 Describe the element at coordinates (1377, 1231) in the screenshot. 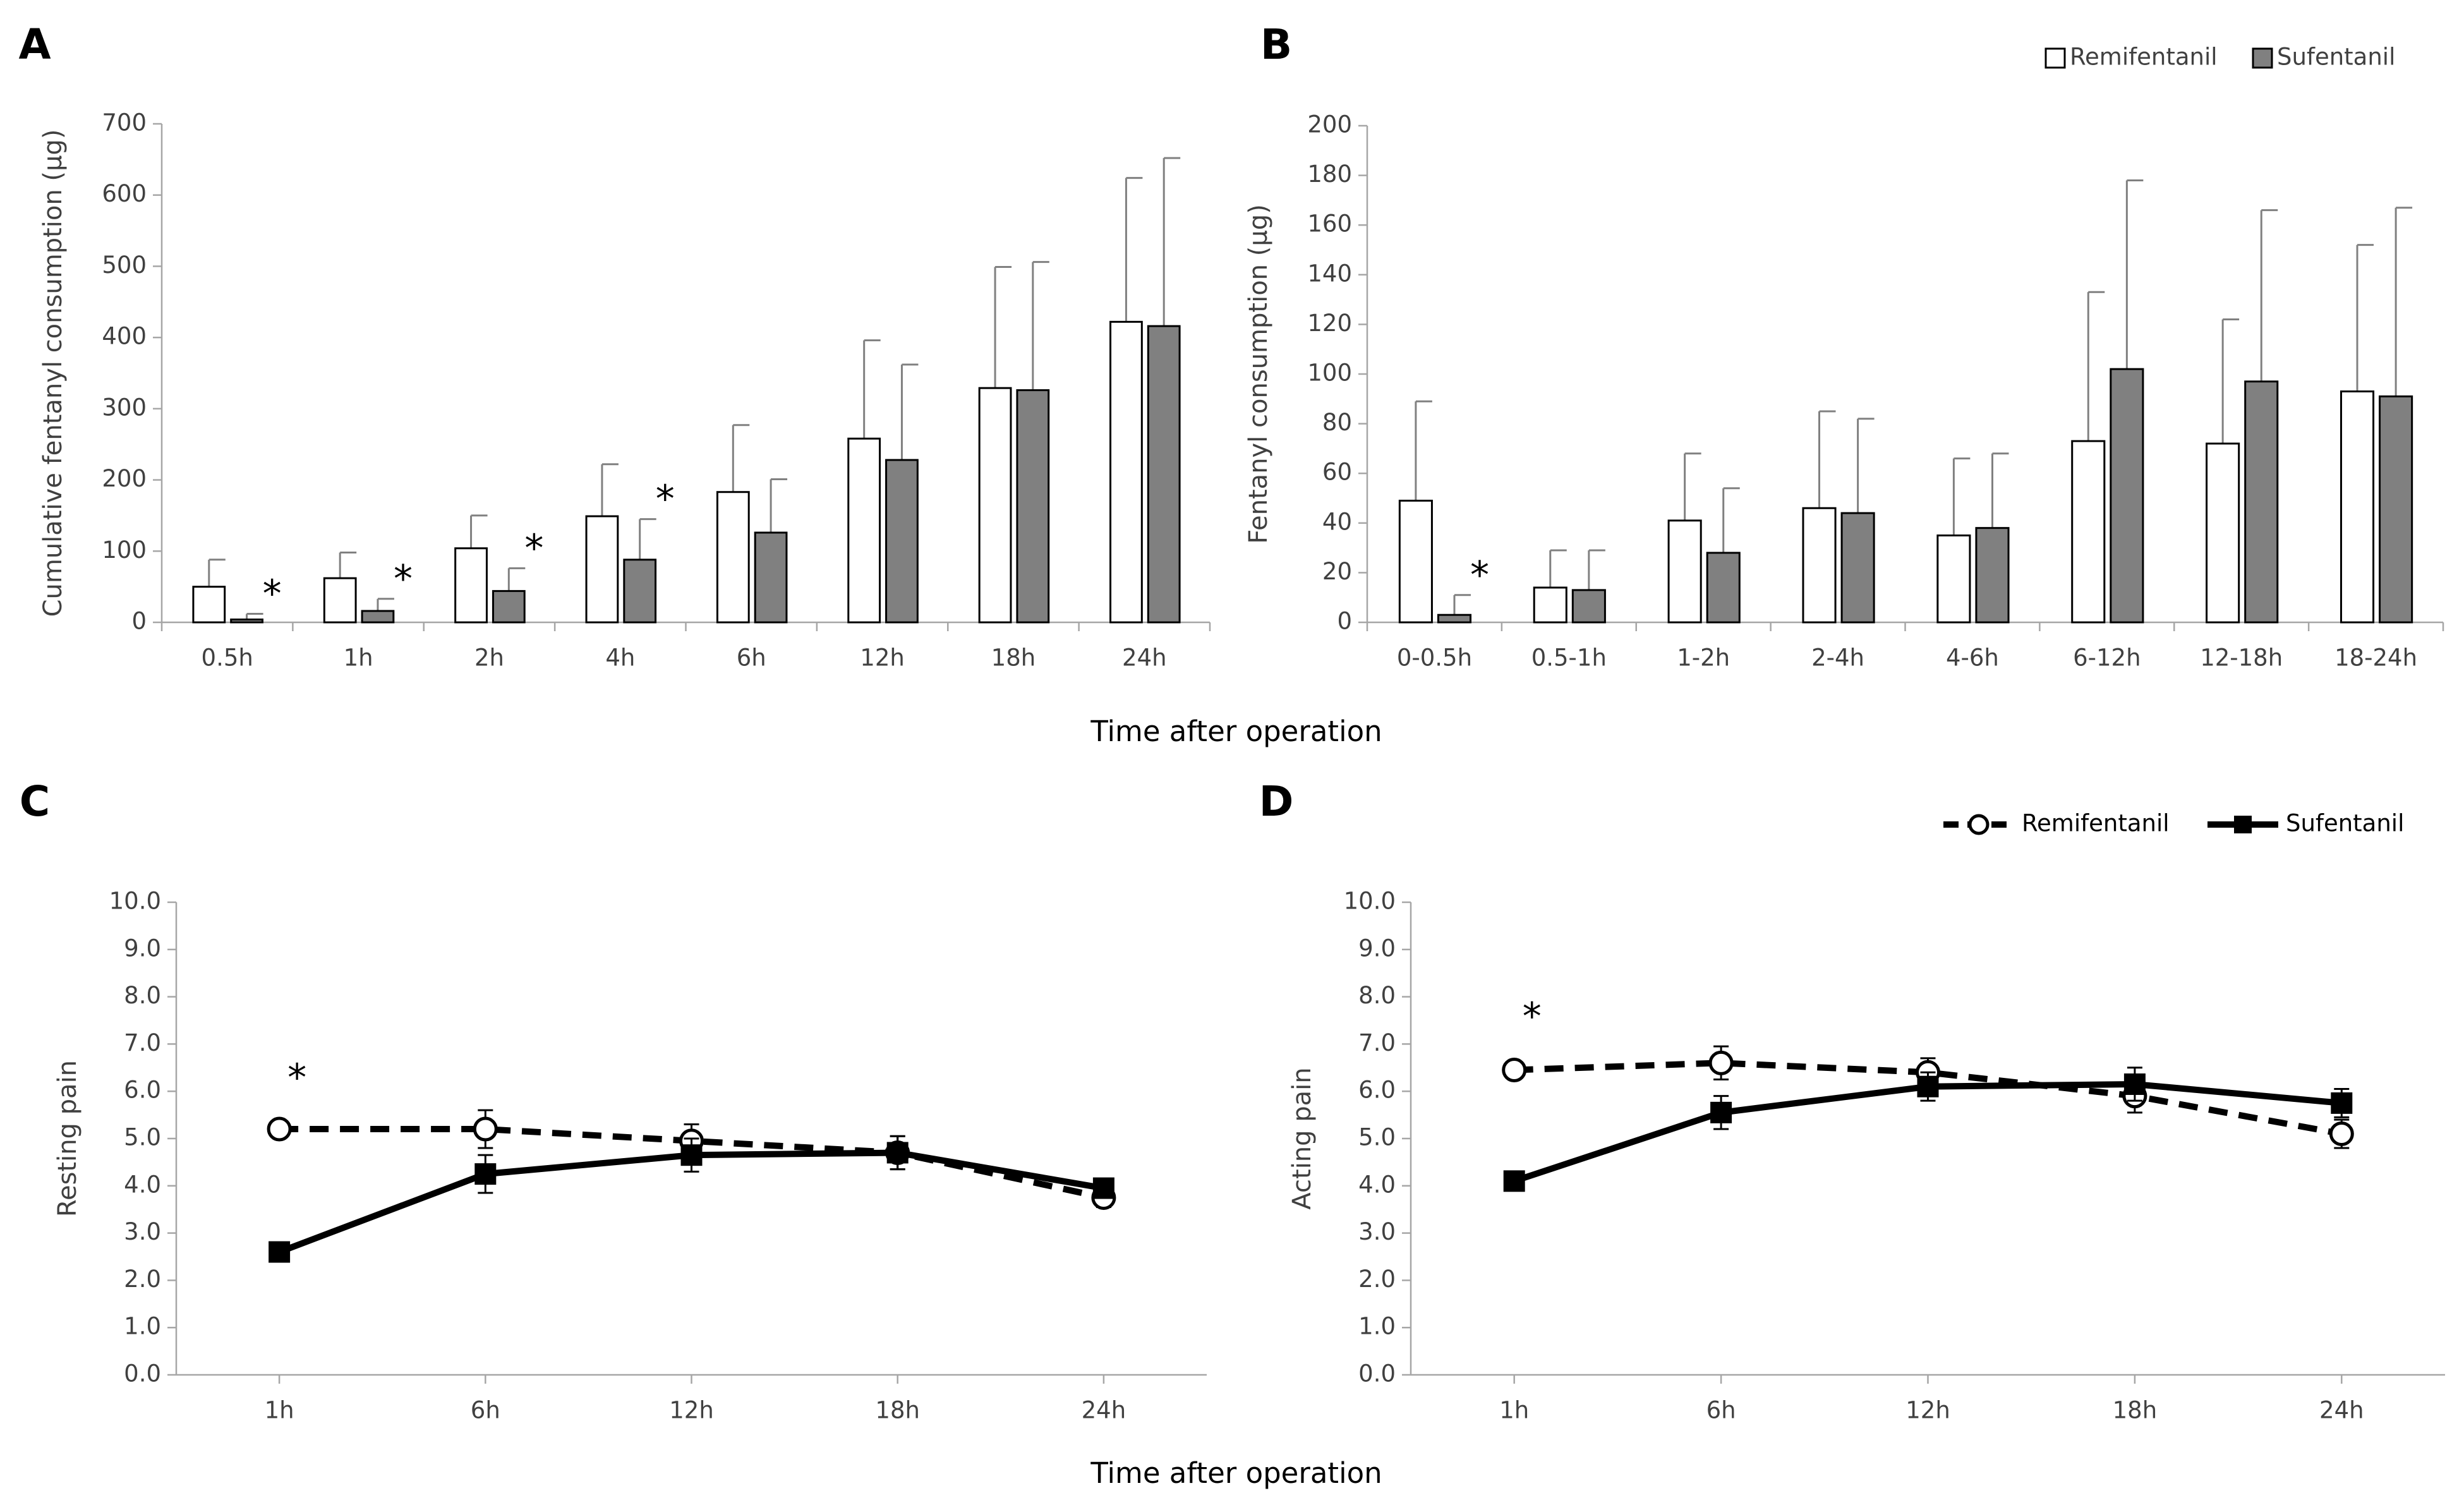

I see `y-tick-label: 3.0` at that location.